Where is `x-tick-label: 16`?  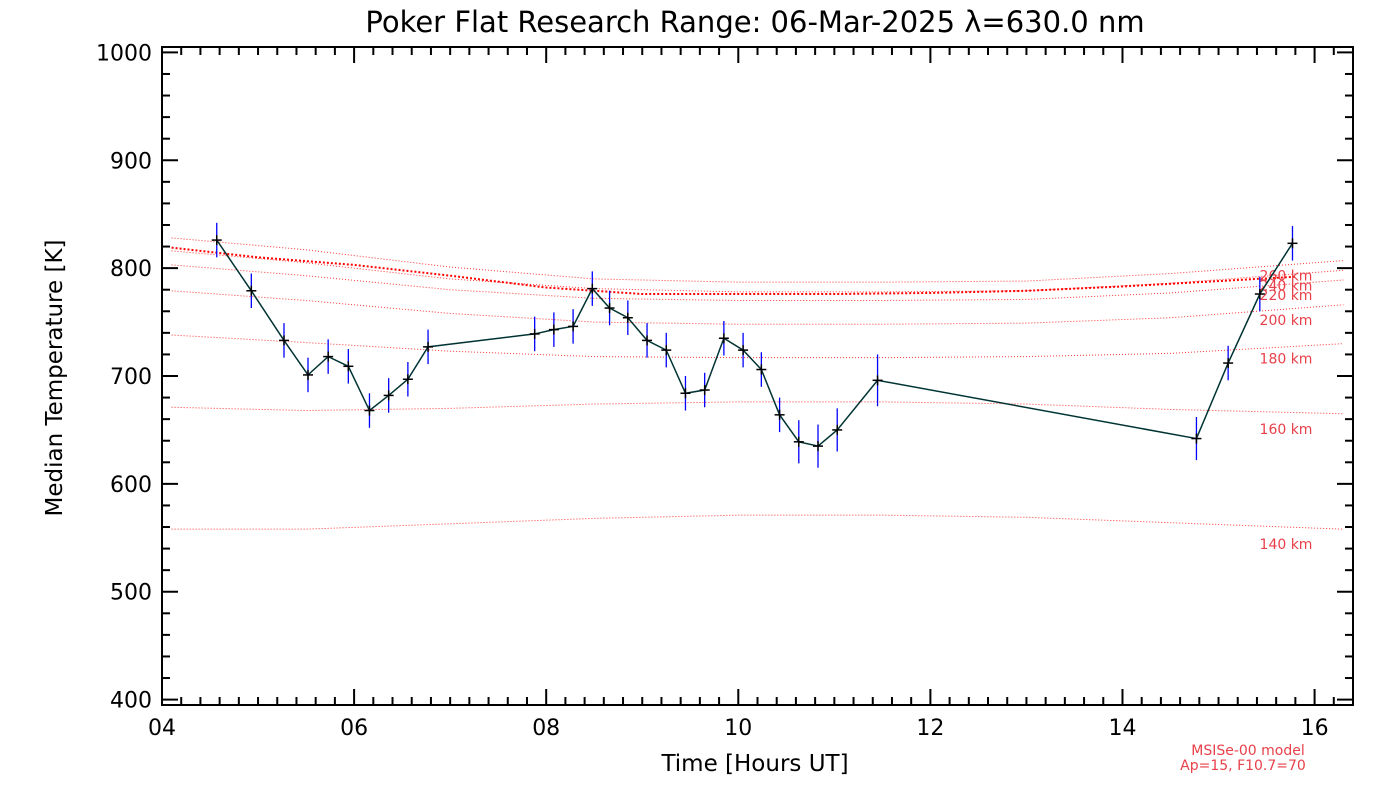
x-tick-label: 16 is located at coordinates (1315, 728).